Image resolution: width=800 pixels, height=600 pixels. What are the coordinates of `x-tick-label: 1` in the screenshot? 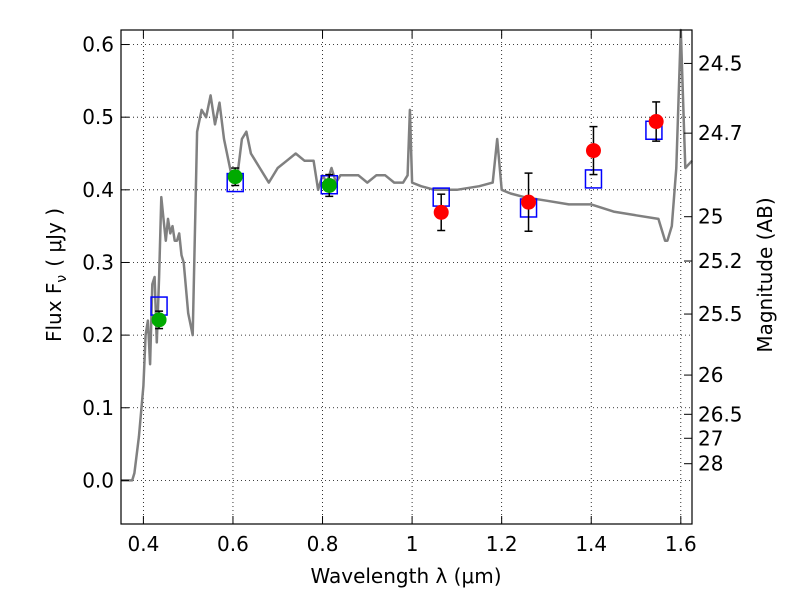 It's located at (412, 544).